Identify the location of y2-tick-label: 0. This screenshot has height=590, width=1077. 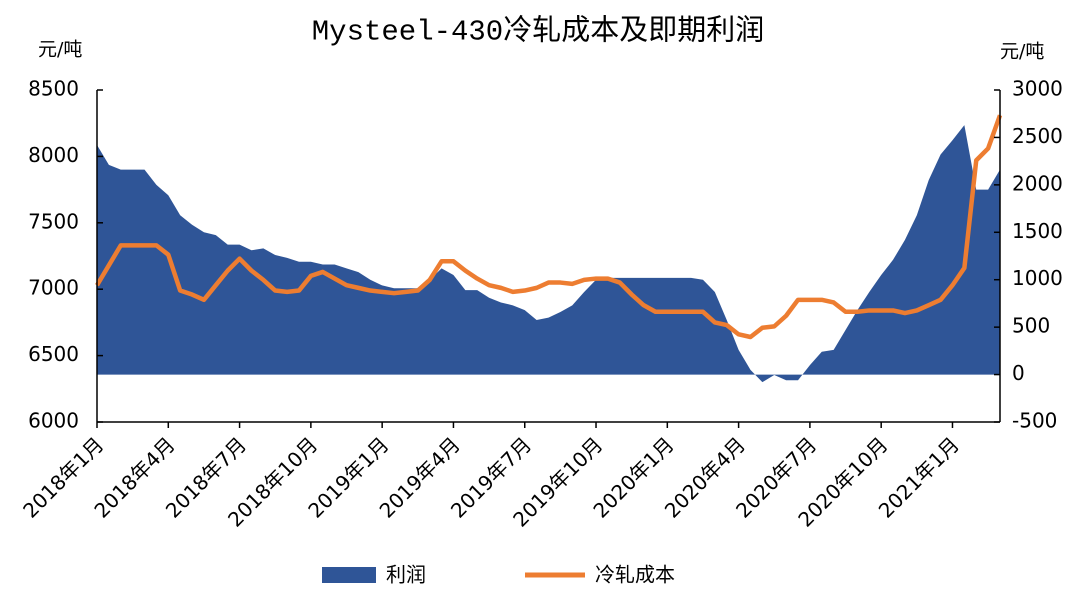
(1018, 373).